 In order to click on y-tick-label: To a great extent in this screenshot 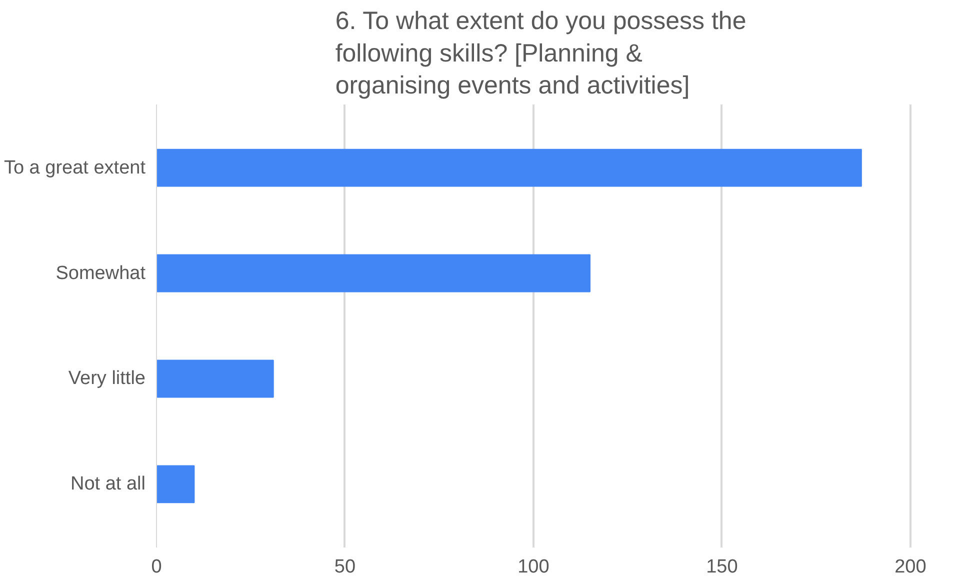, I will do `click(75, 167)`.